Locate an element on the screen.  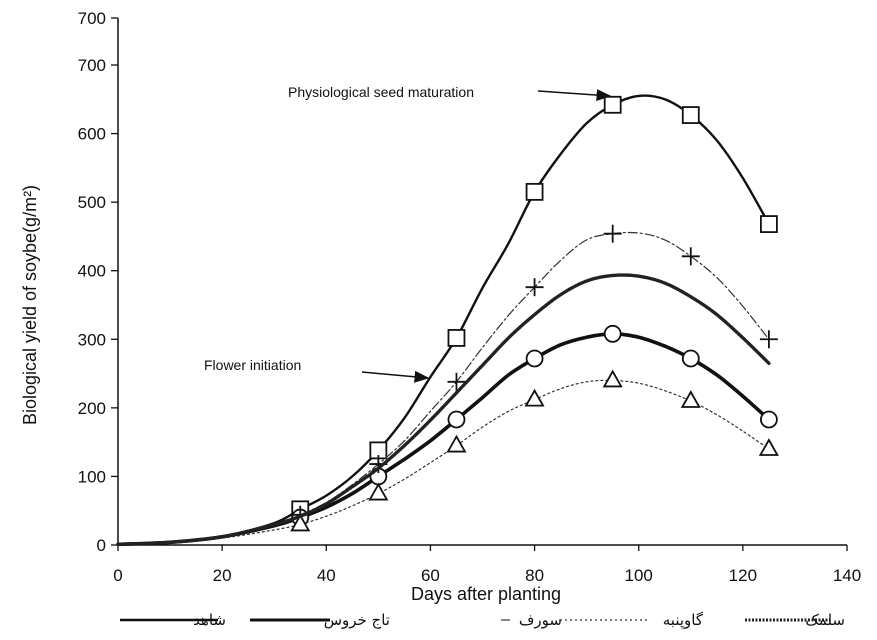
x-tick-label: 40 is located at coordinates (326, 575).